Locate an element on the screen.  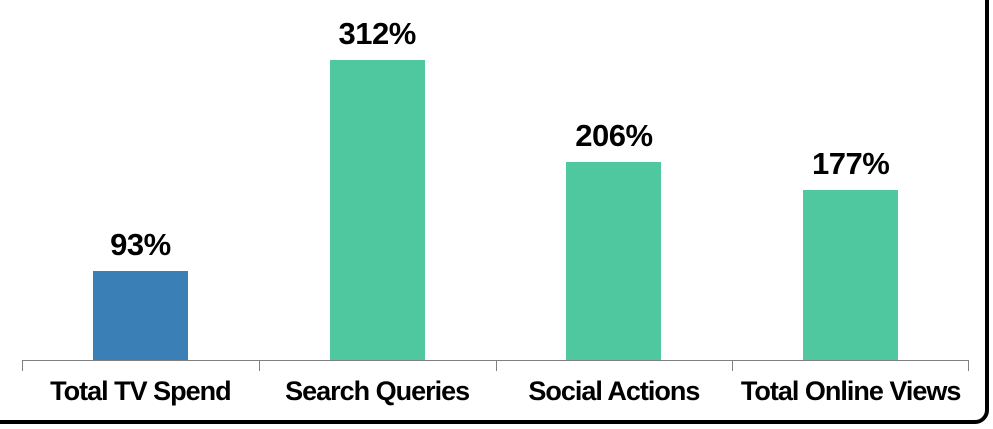
bar-search-queries is located at coordinates (377, 210).